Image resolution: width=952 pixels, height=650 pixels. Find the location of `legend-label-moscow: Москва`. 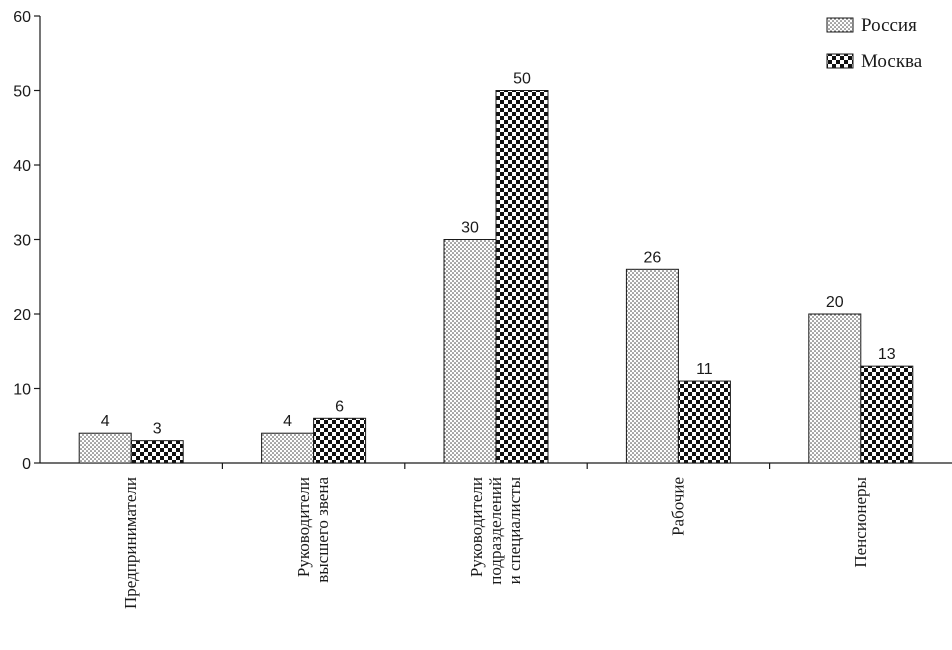

legend-label-moscow: Москва is located at coordinates (892, 61).